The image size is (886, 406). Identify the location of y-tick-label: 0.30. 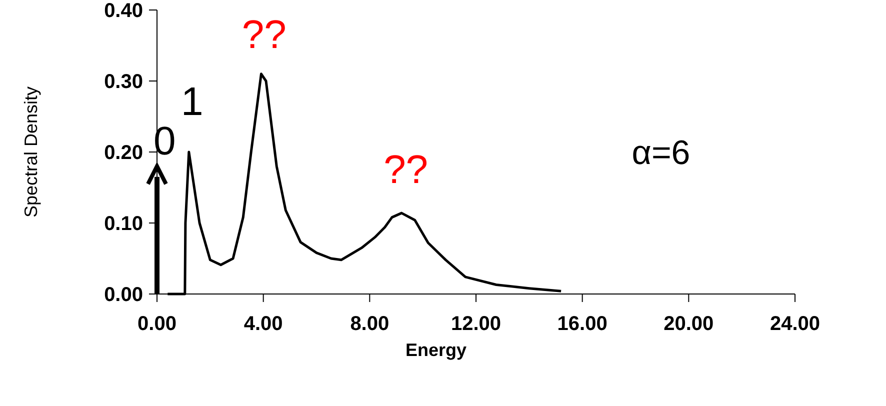
(123, 82).